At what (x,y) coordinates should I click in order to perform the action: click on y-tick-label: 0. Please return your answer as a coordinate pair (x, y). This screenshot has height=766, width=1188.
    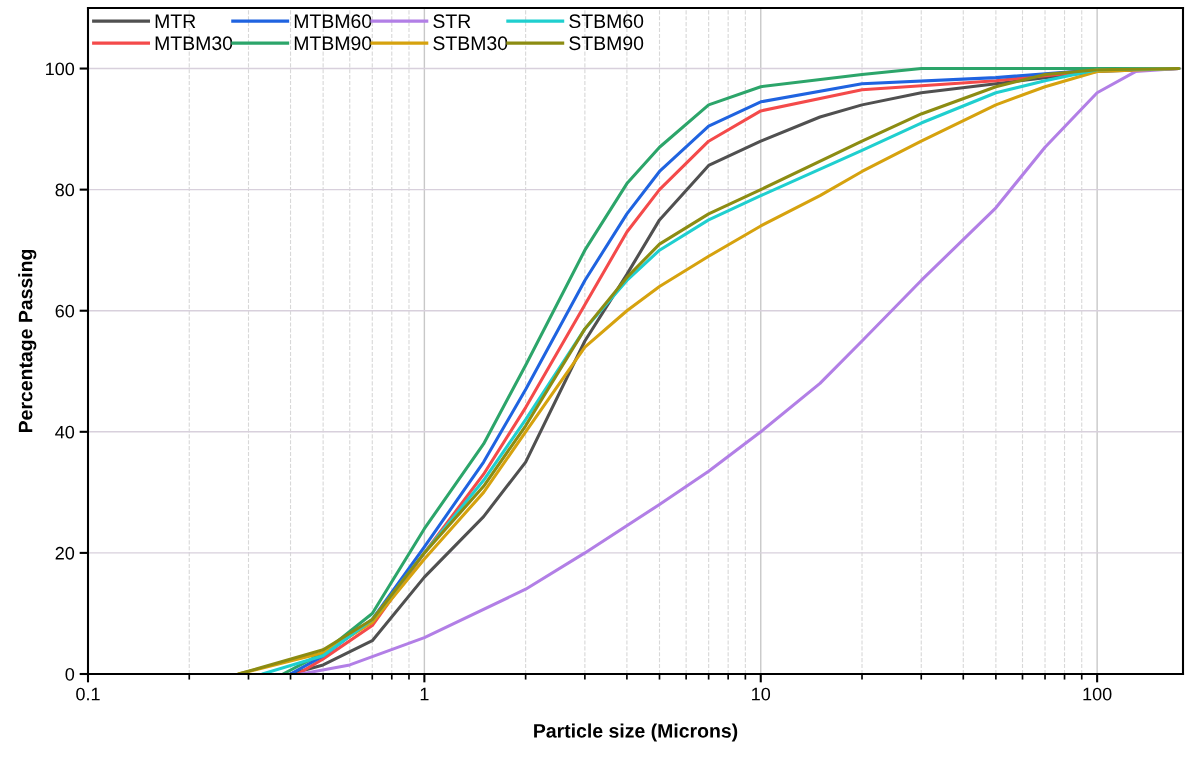
    Looking at the image, I should click on (70, 674).